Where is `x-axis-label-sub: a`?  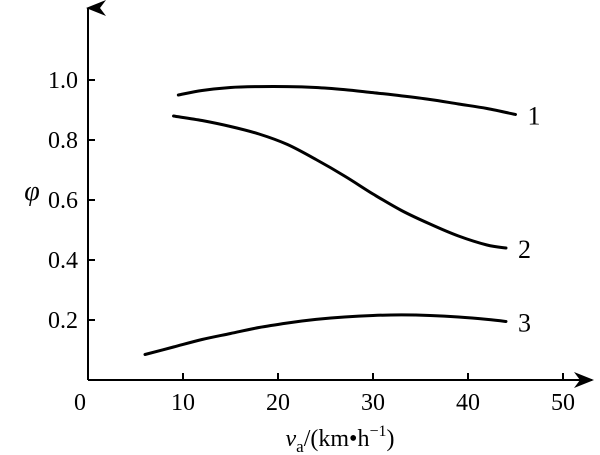
x-axis-label-sub: a is located at coordinates (300, 446).